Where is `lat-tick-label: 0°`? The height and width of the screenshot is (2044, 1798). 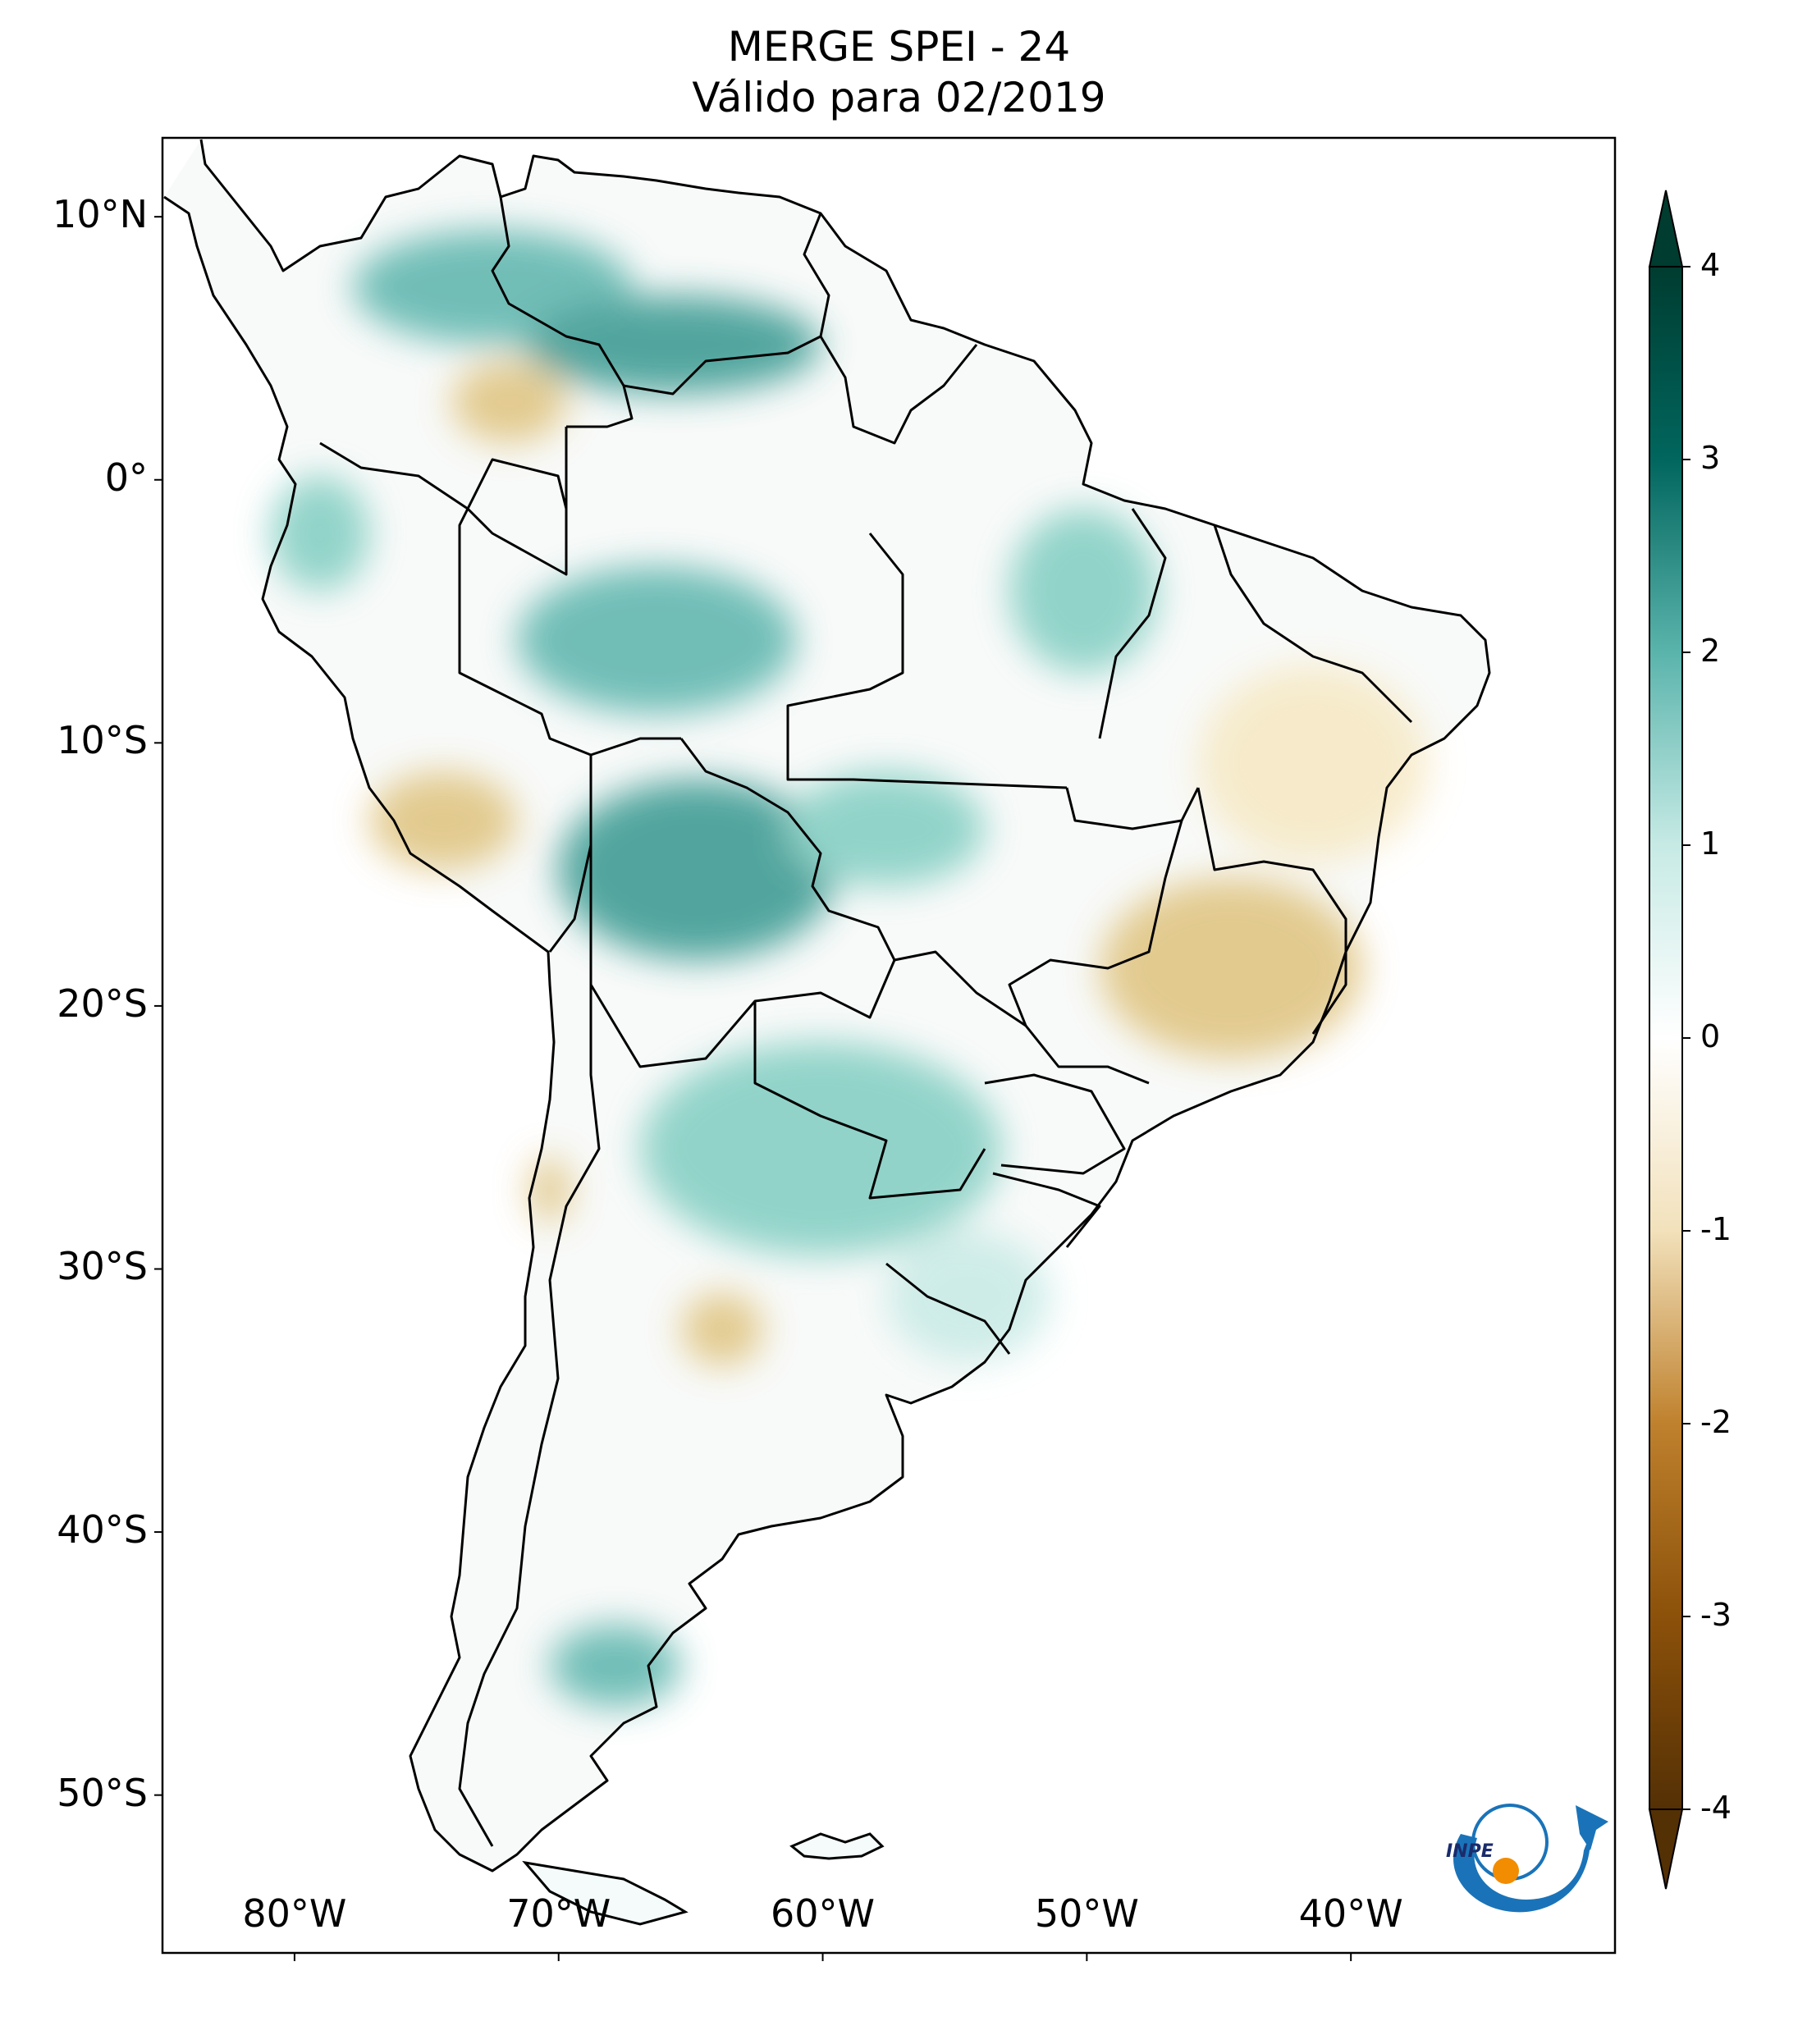 lat-tick-label: 0° is located at coordinates (126, 477).